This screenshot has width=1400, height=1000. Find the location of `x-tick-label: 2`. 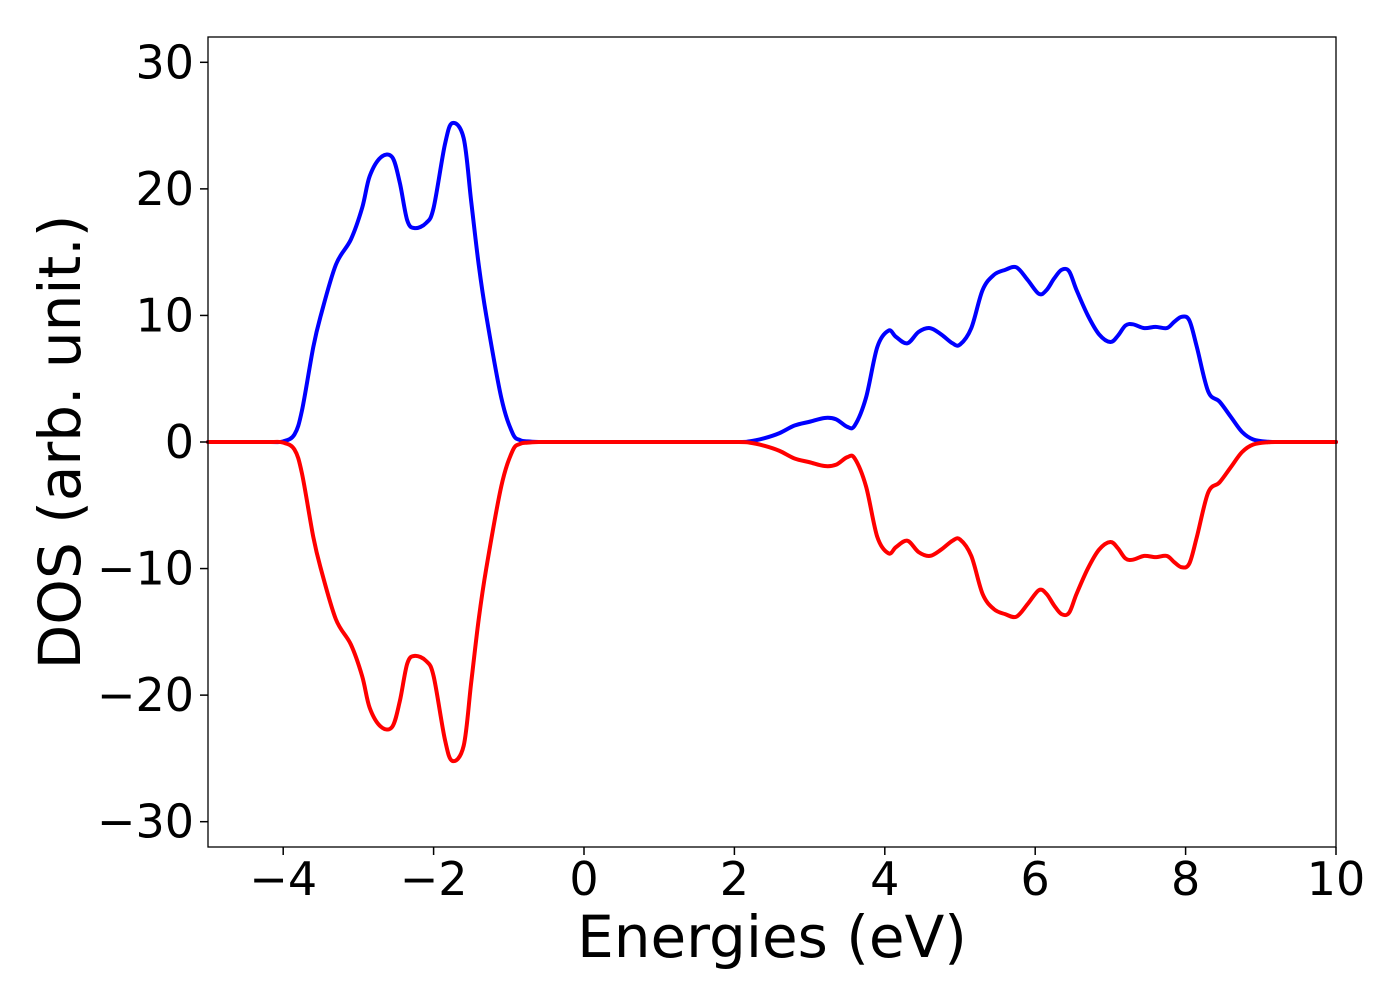

x-tick-label: 2 is located at coordinates (734, 879).